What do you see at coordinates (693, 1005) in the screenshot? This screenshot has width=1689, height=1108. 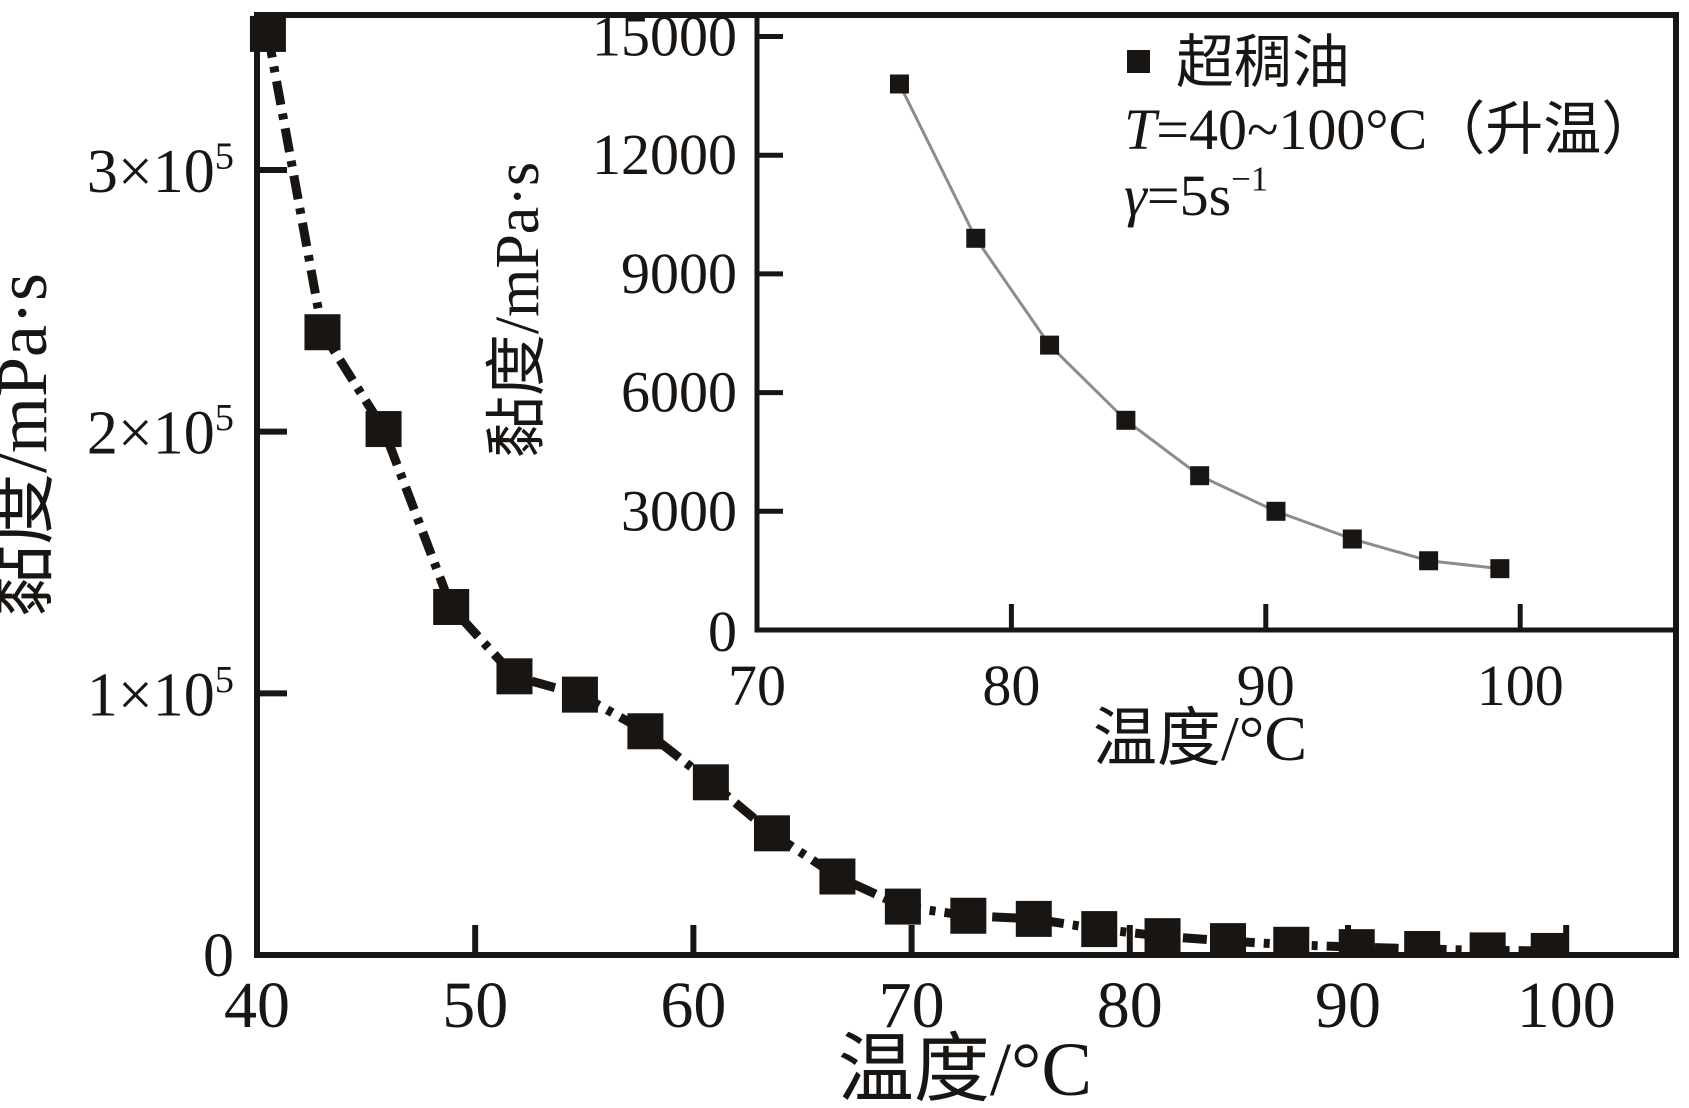 I see `main-x-tick-label: 60` at bounding box center [693, 1005].